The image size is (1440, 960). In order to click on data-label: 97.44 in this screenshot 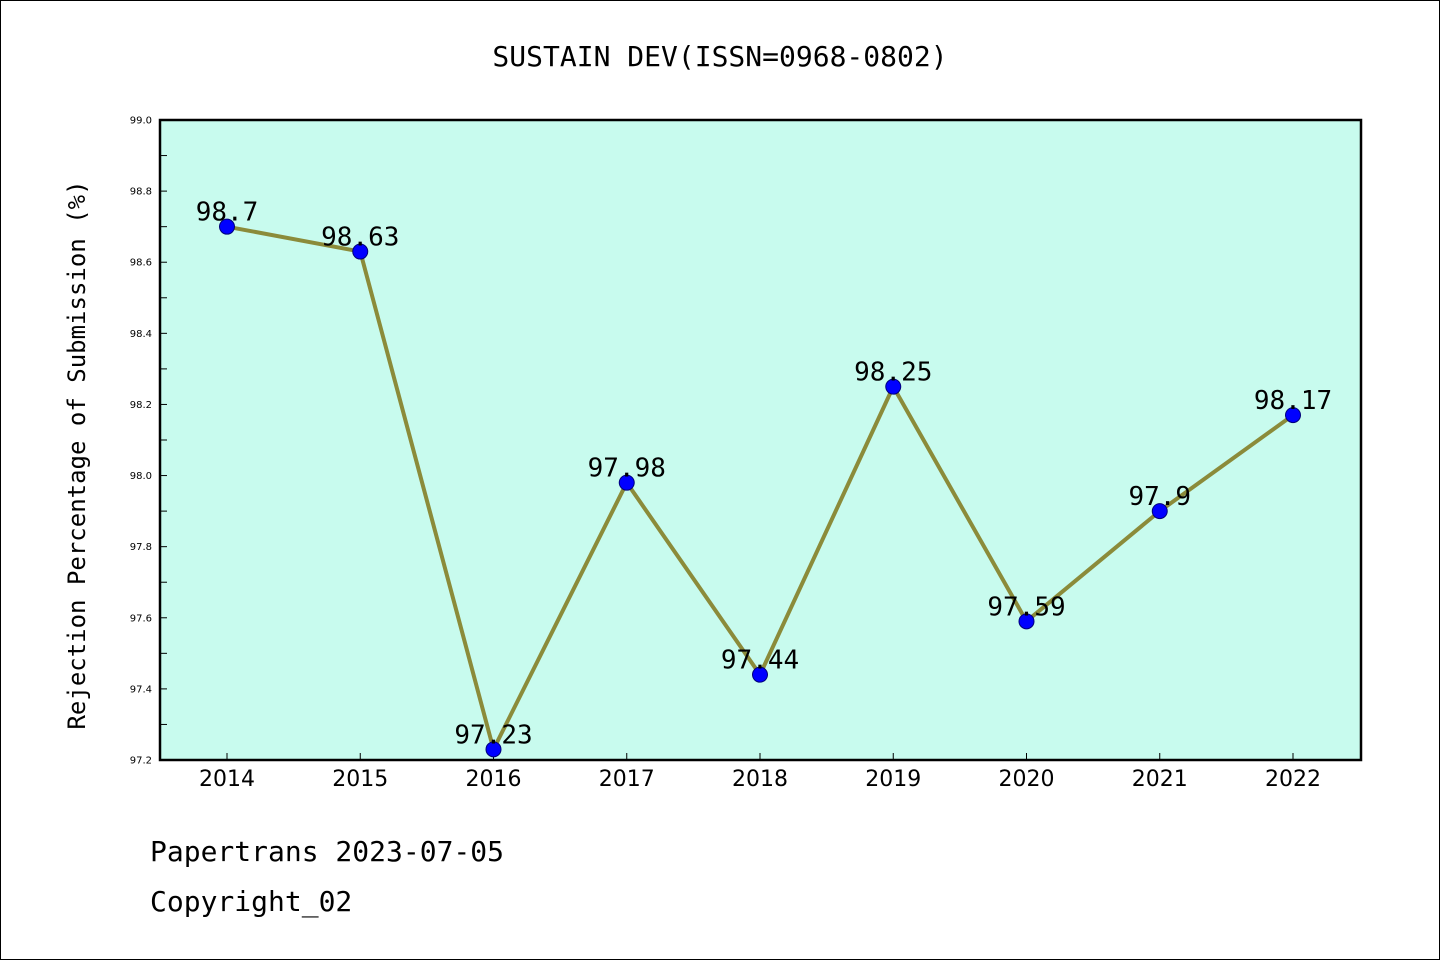, I will do `click(760, 661)`.